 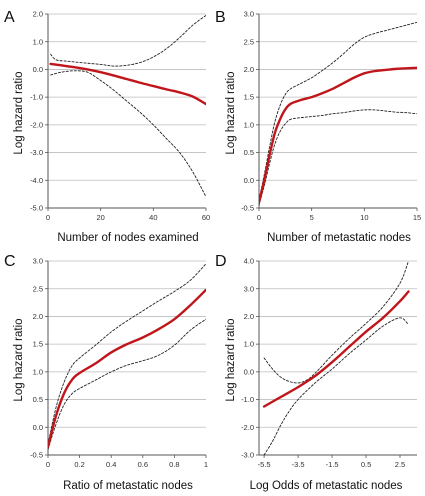 What do you see at coordinates (400, 464) in the screenshot?
I see `x-tick-label-d: 2.5` at bounding box center [400, 464].